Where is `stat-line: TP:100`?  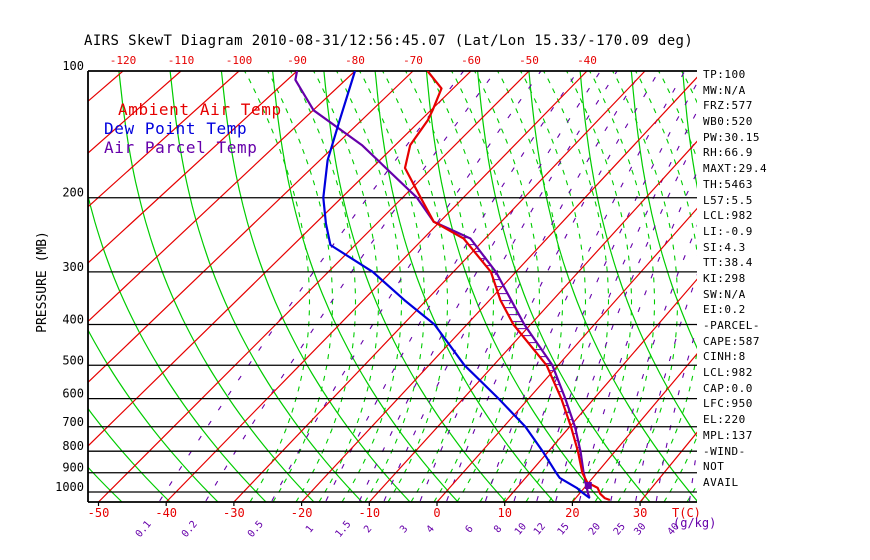
stat-line: TP:100 is located at coordinates (724, 74).